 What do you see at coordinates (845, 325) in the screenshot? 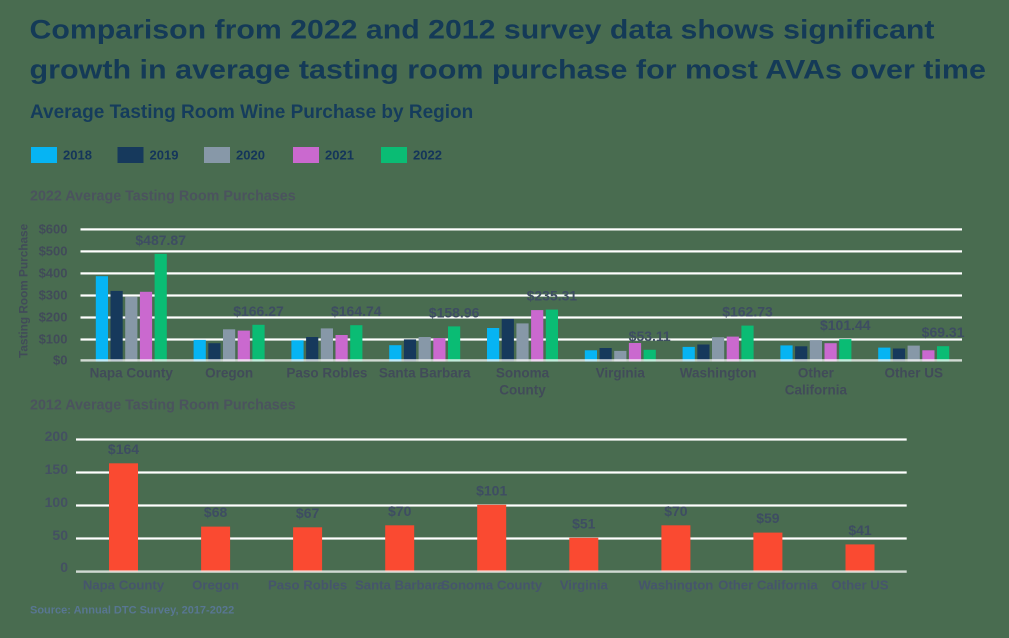
I see `svg-text: $101.44` at bounding box center [845, 325].